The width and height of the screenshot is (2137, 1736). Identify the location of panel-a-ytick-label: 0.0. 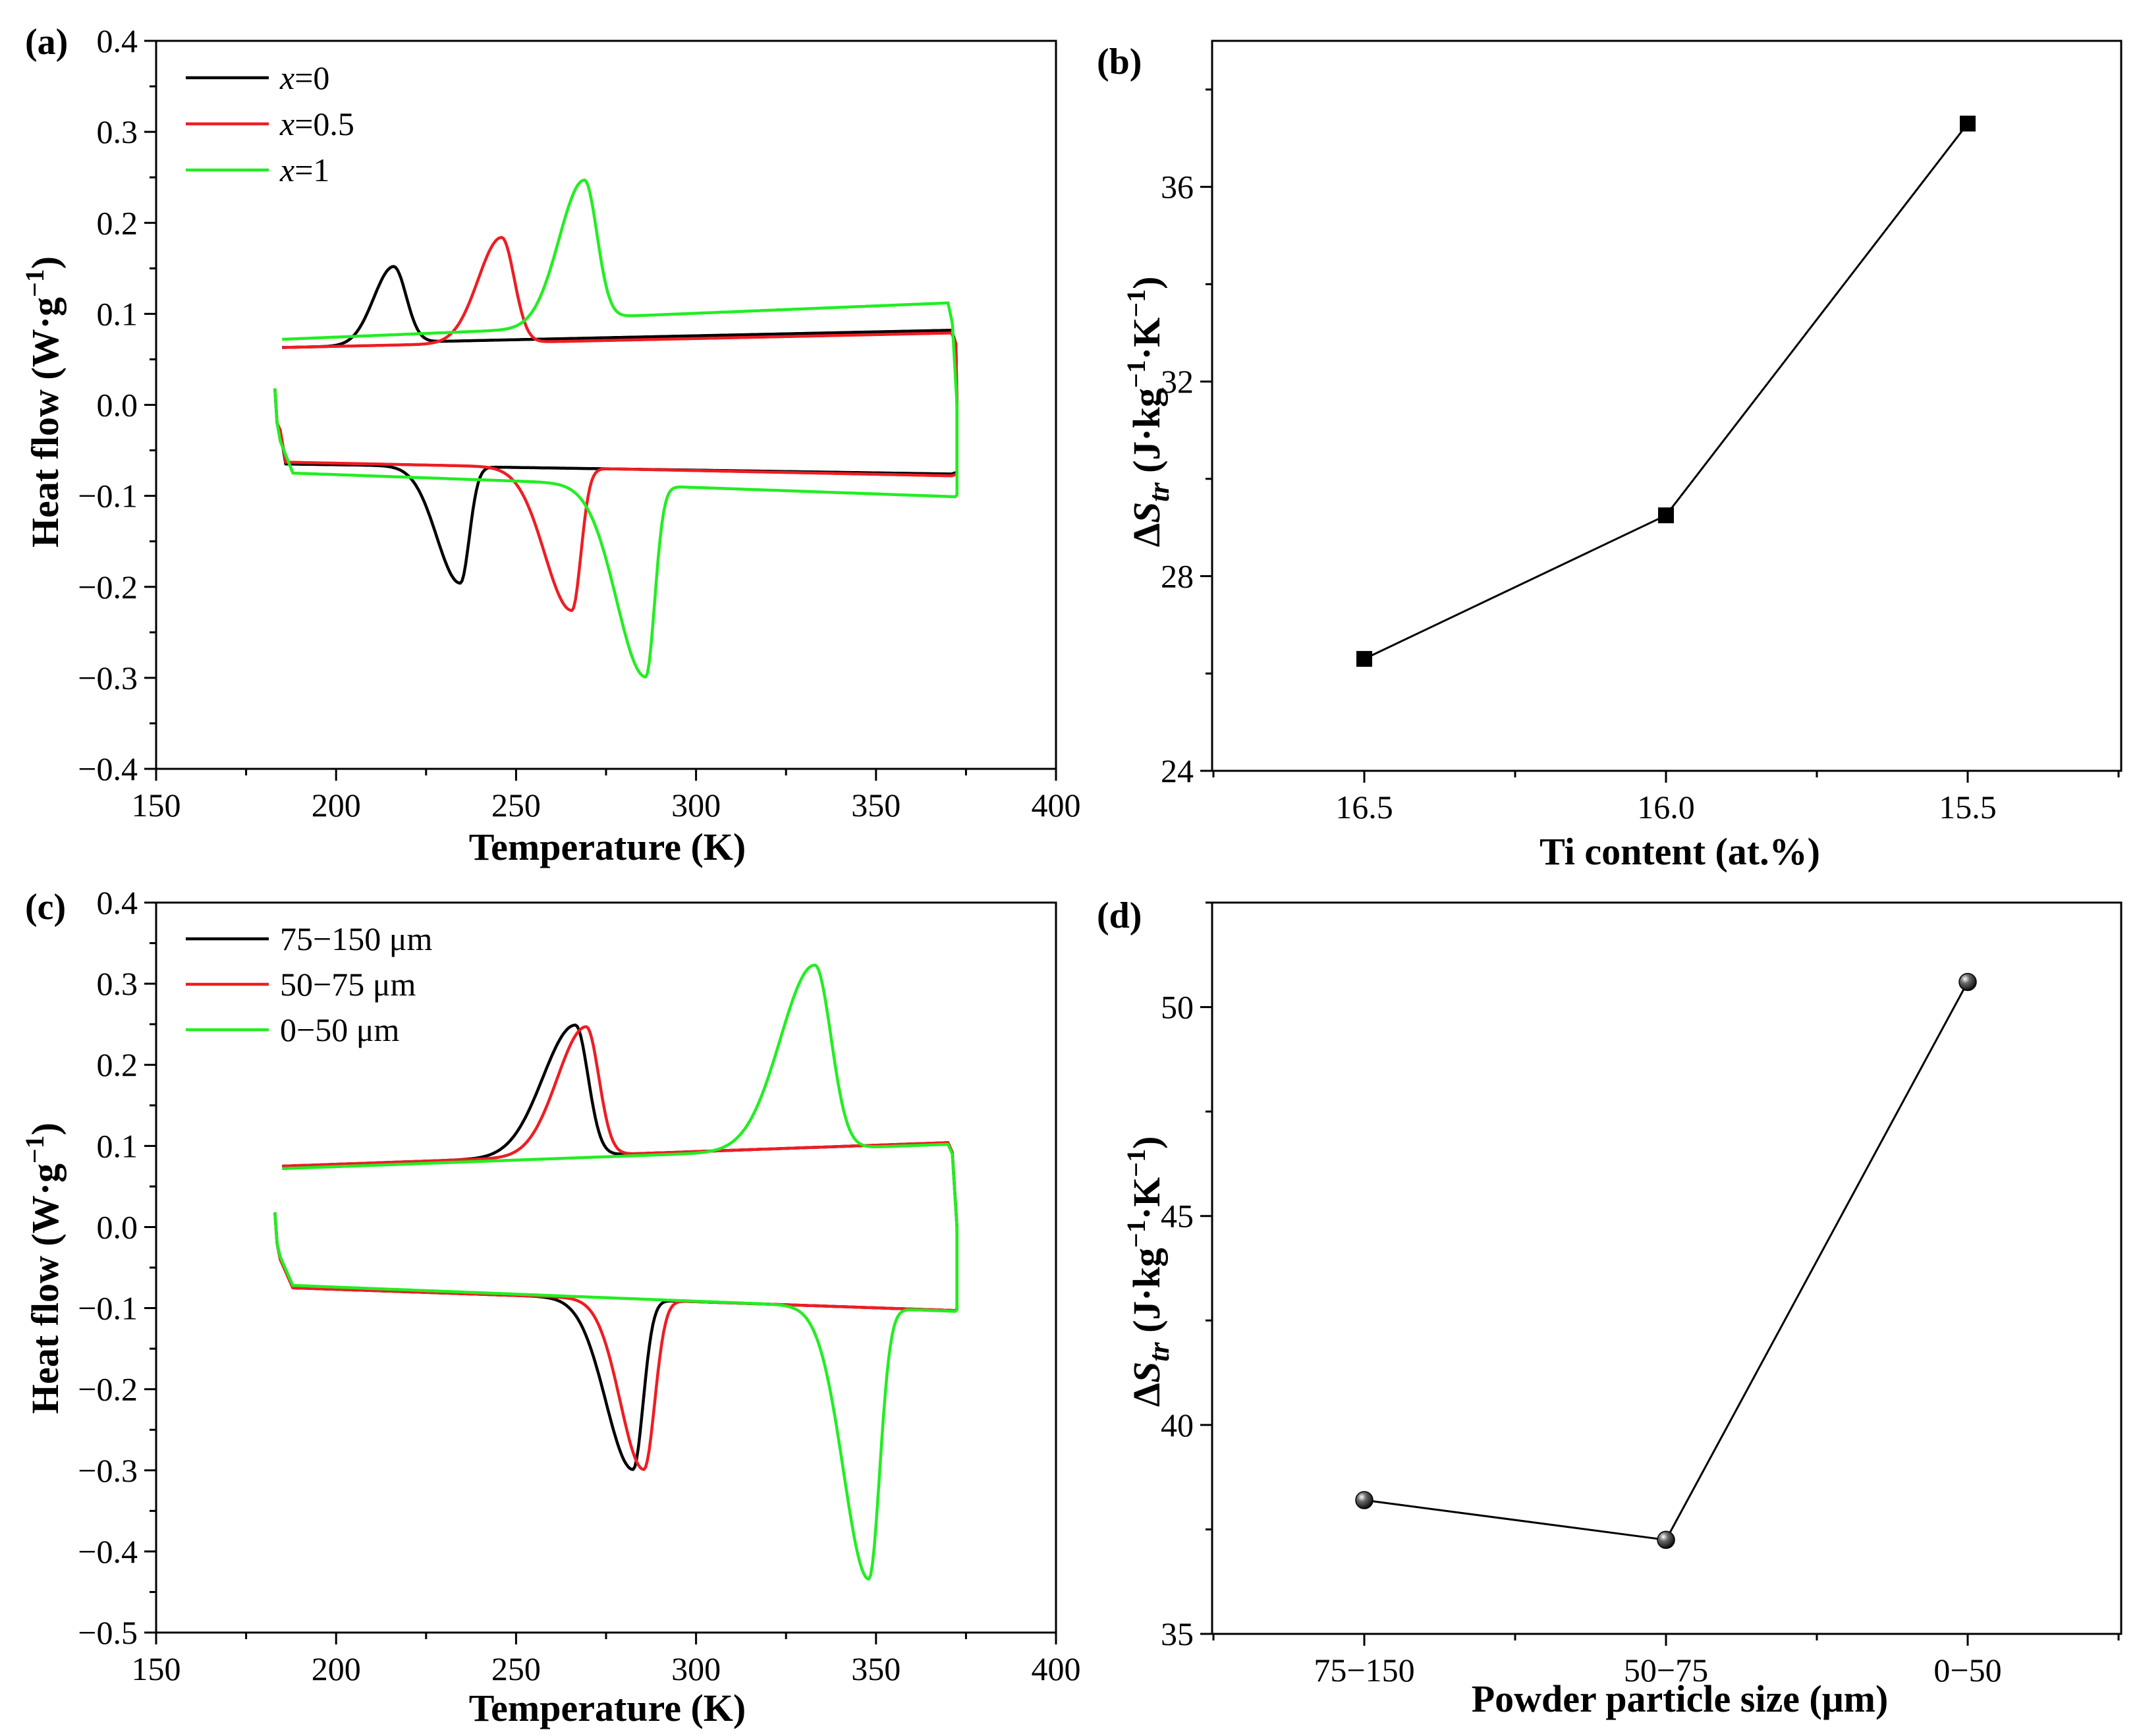
(117, 405).